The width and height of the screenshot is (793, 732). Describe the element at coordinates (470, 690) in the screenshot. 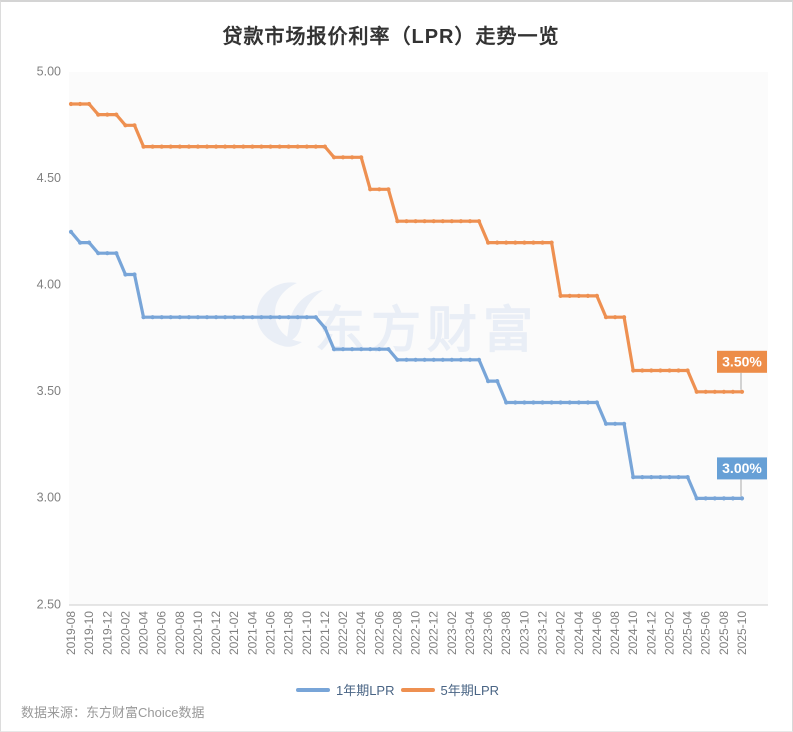

I see `legend-label-5y: 5年期LPR` at that location.